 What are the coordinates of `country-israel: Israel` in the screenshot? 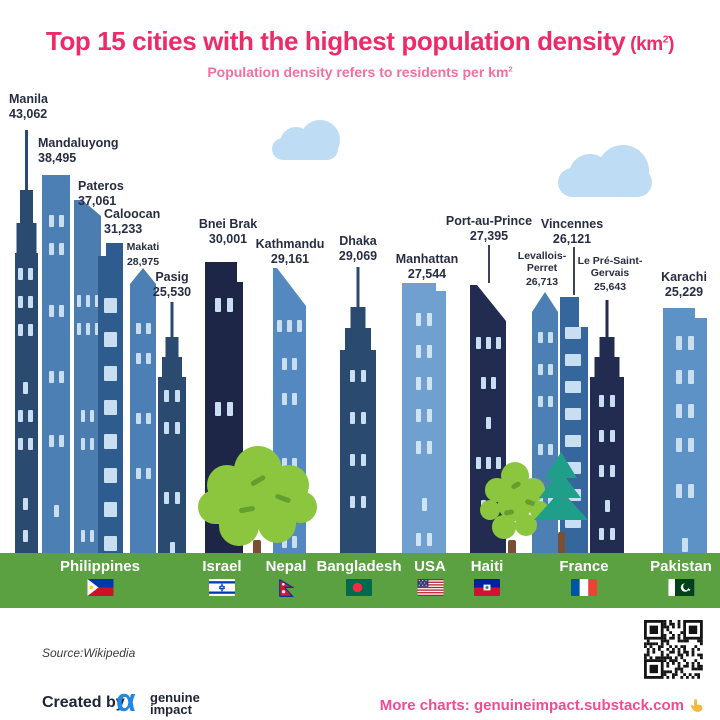 It's located at (222, 579).